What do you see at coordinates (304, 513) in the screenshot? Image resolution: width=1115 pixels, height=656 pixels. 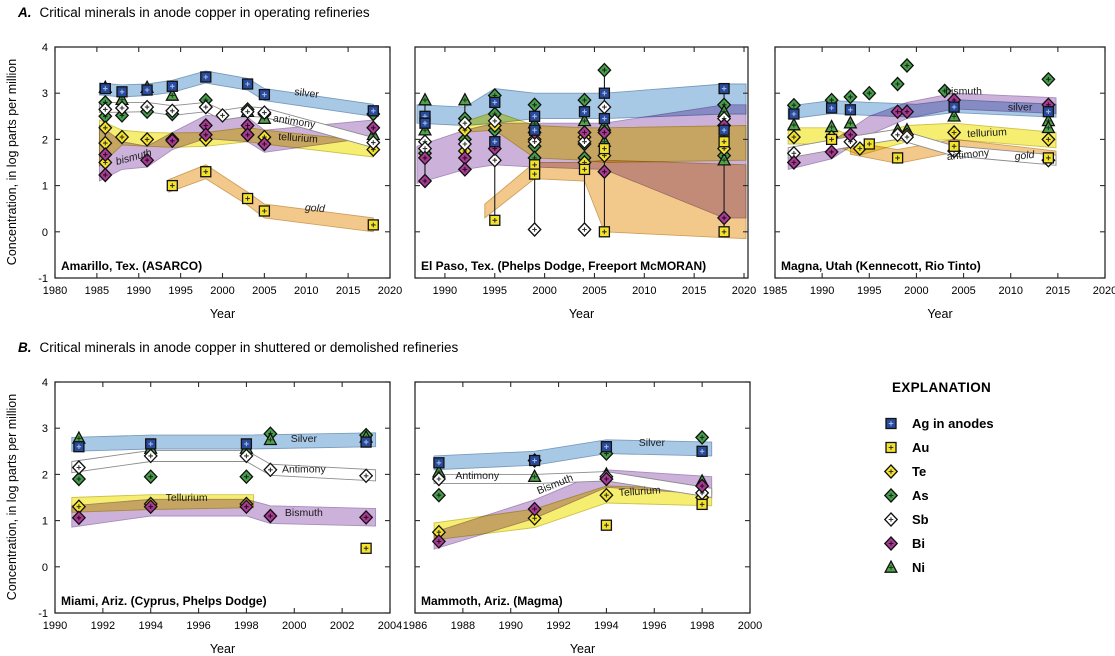 I see `band-label-bismuth: Bismuth` at bounding box center [304, 513].